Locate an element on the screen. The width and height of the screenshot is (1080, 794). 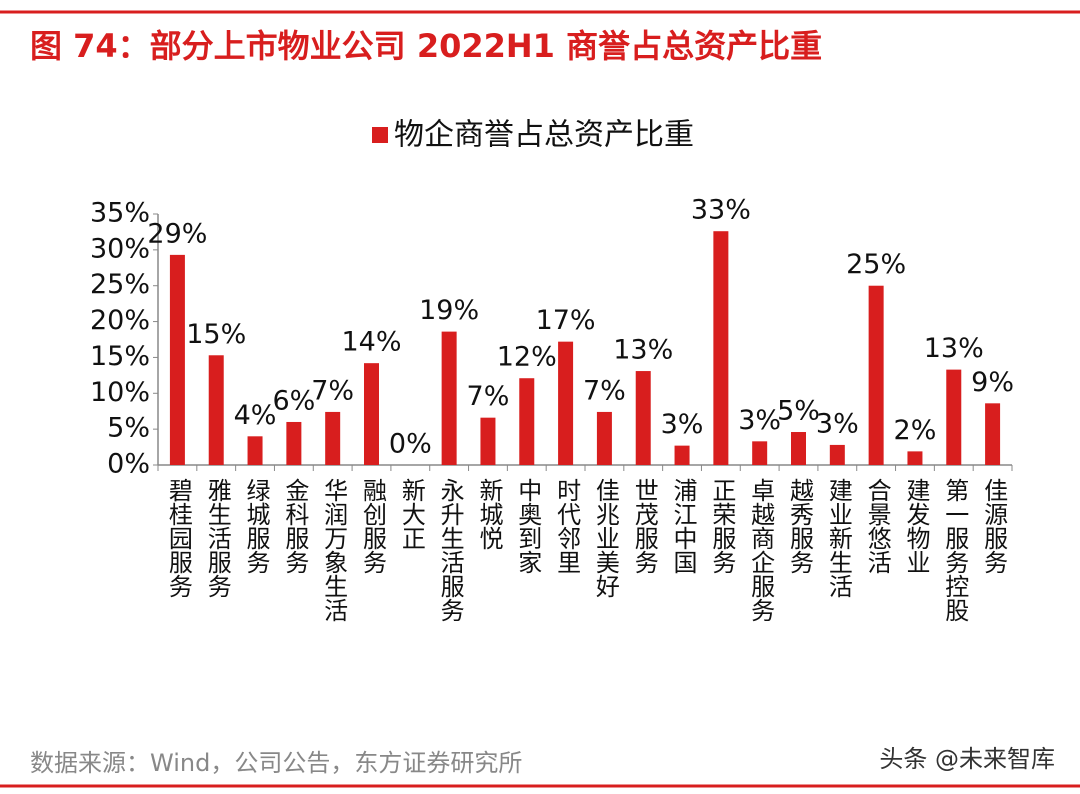
x-tick-label: 金科服务 is located at coordinates (295, 526).